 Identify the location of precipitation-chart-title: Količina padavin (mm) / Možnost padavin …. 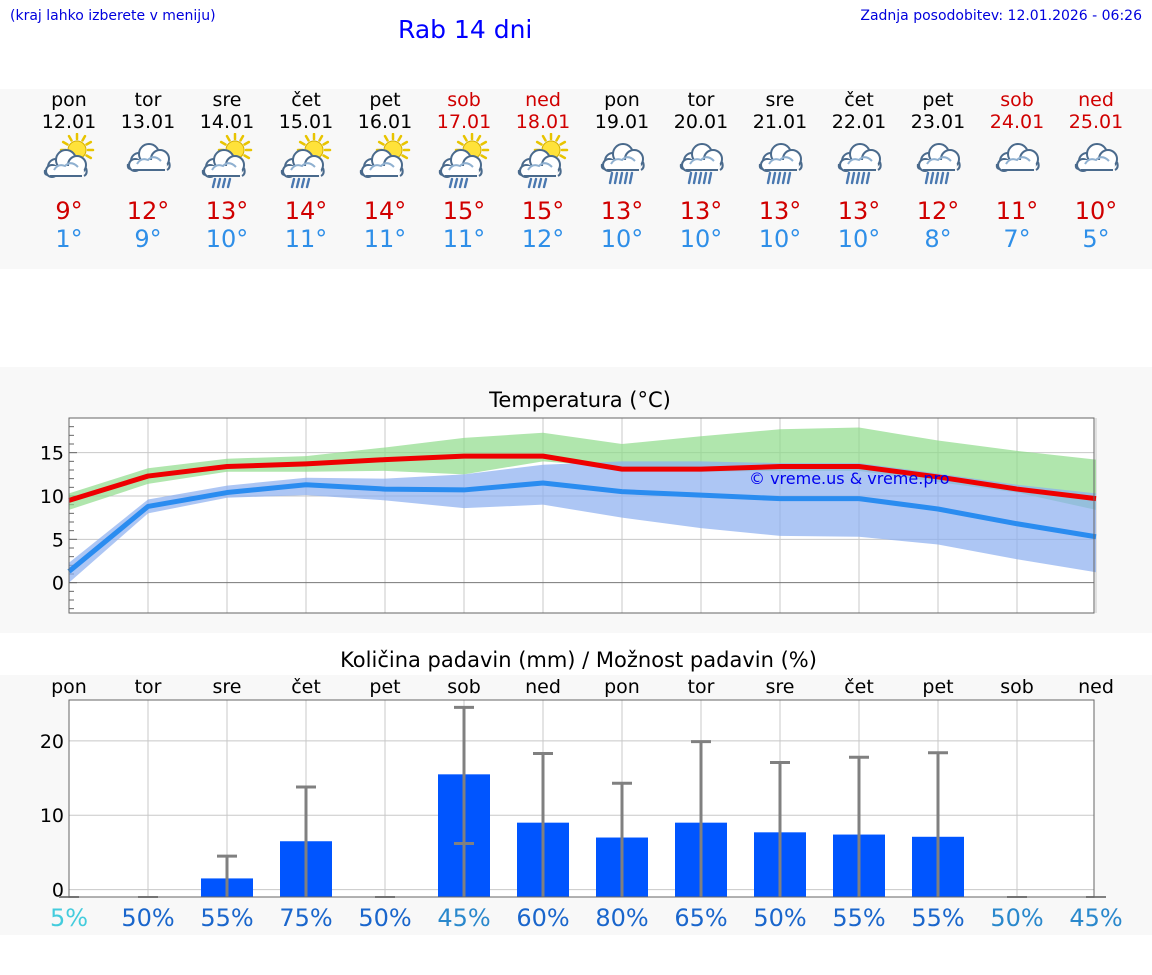
(578, 660).